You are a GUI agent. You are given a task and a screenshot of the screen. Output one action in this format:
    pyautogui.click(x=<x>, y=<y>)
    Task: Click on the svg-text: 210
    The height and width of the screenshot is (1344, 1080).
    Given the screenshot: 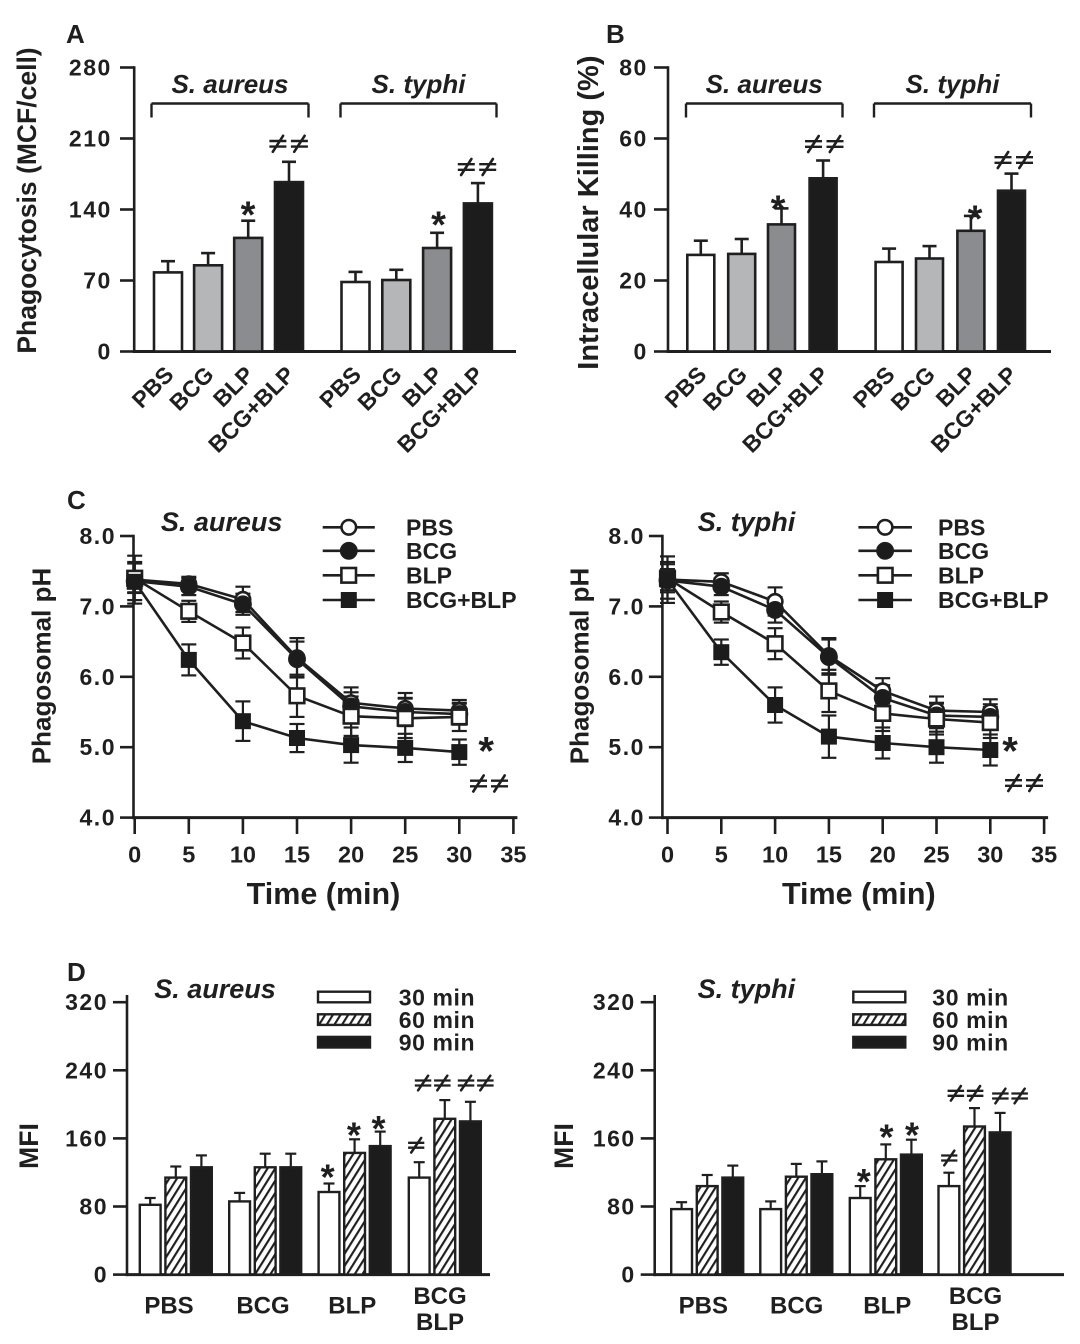 What is the action you would take?
    pyautogui.click(x=90, y=139)
    